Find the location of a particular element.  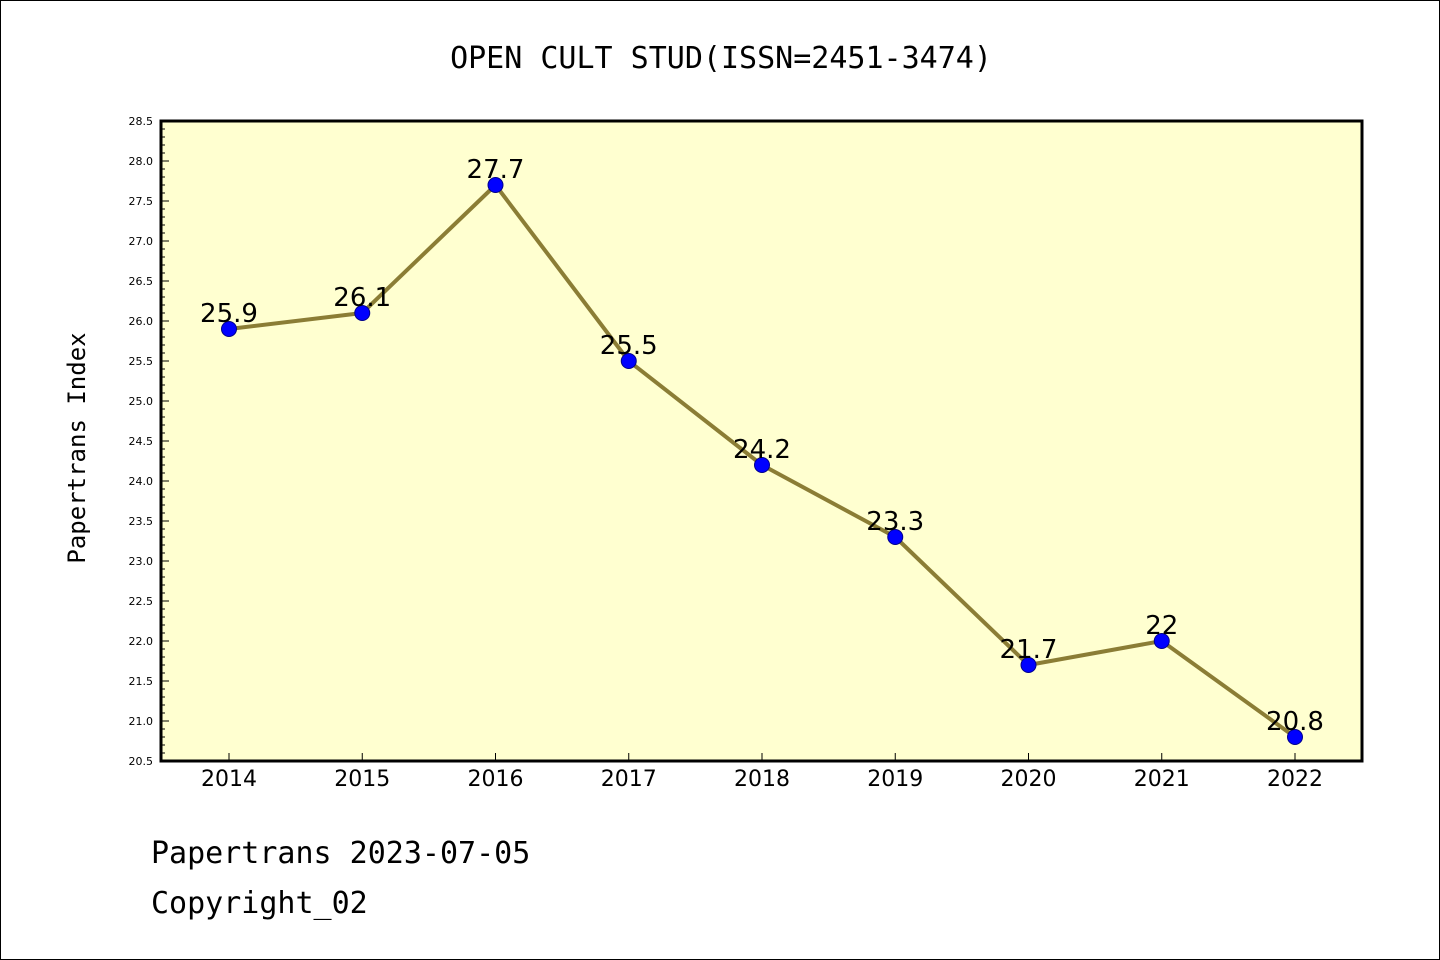

data-value-label: 27.7 is located at coordinates (496, 170).